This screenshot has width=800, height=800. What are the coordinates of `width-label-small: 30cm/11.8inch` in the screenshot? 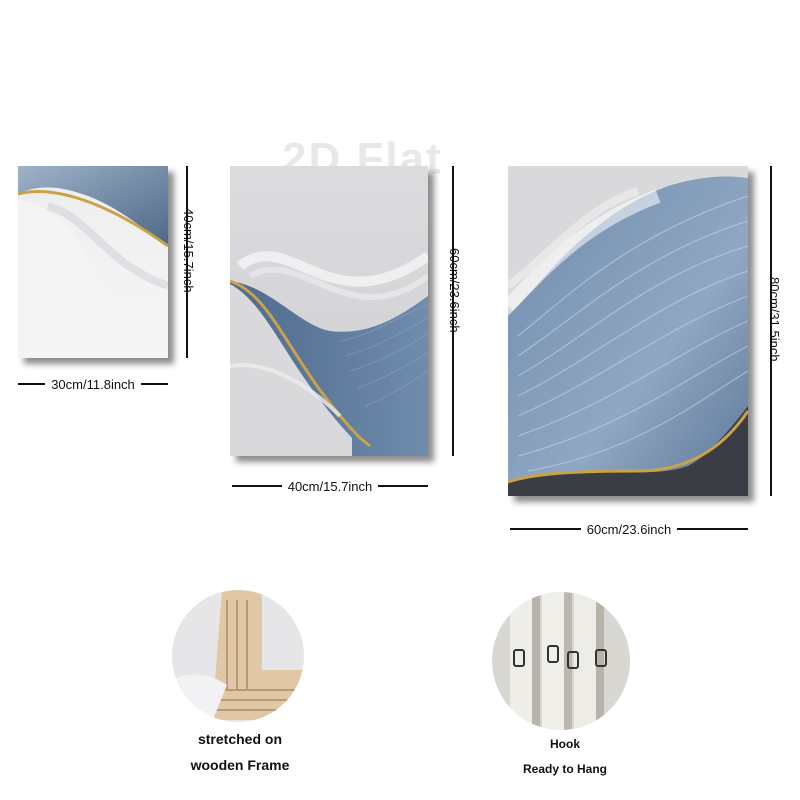 It's located at (93, 384).